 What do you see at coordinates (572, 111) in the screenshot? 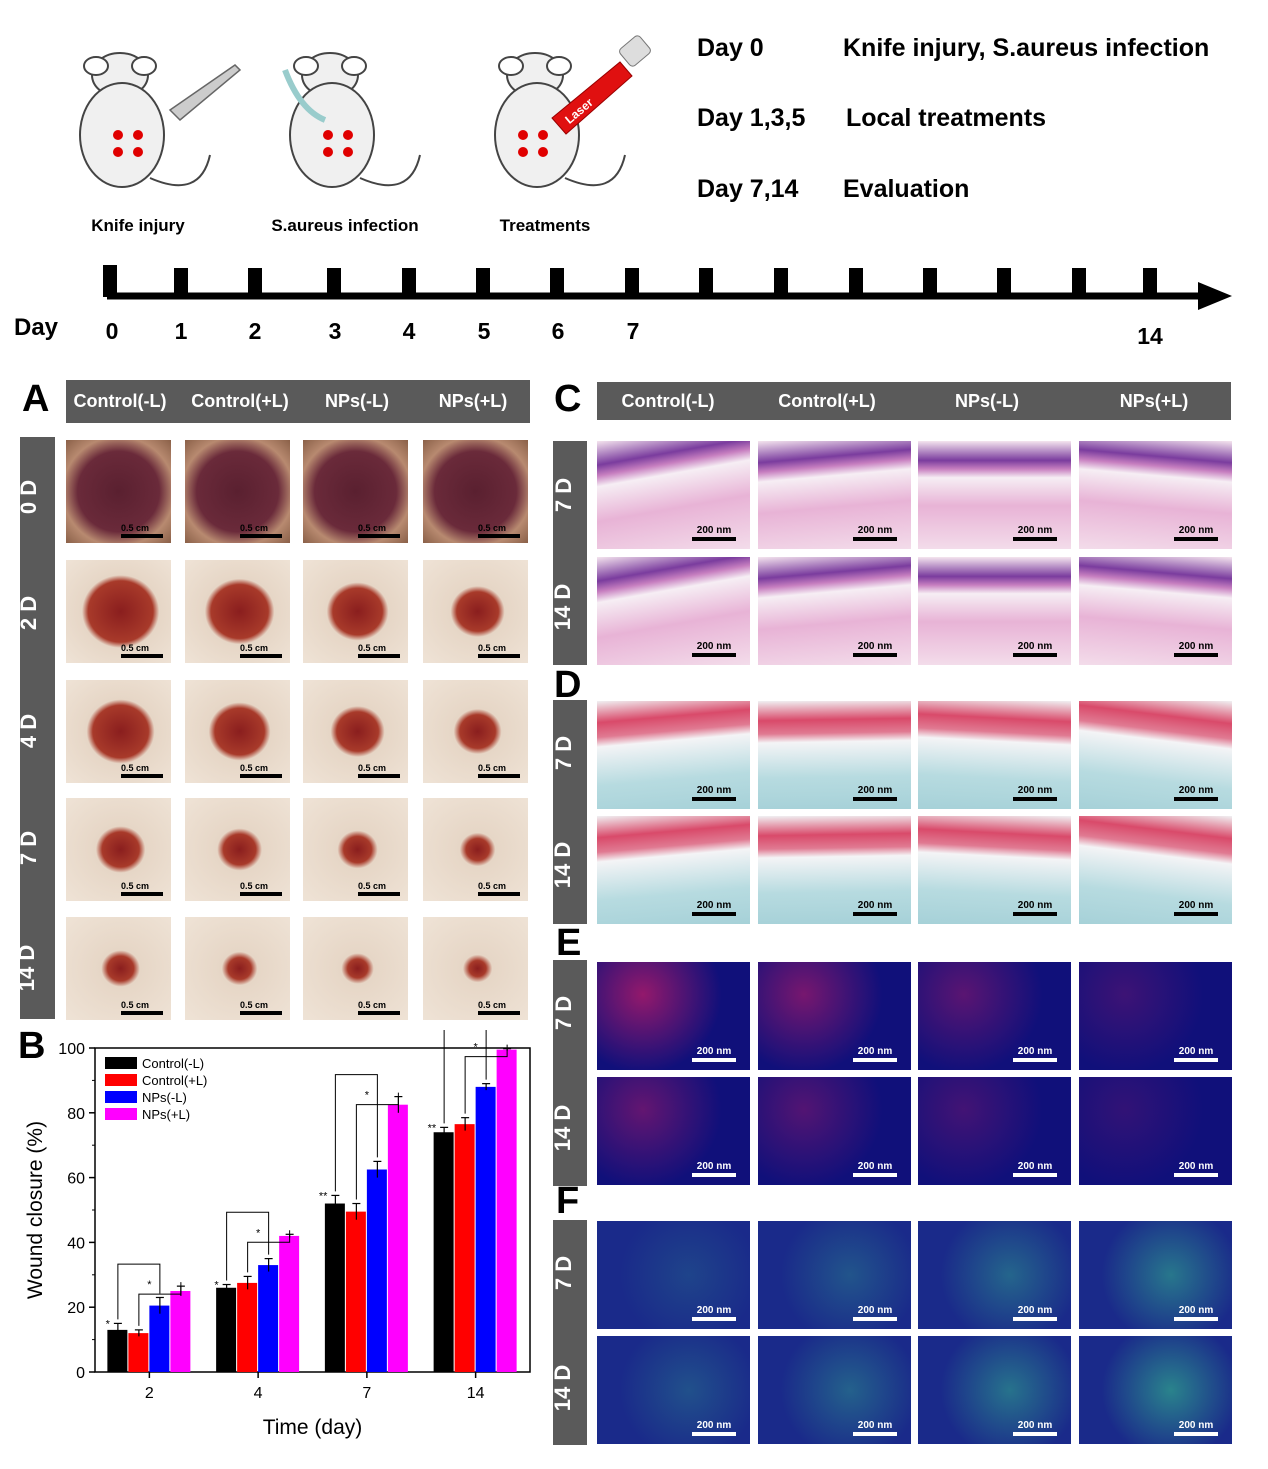
I see `mouse-laser-icon` at bounding box center [572, 111].